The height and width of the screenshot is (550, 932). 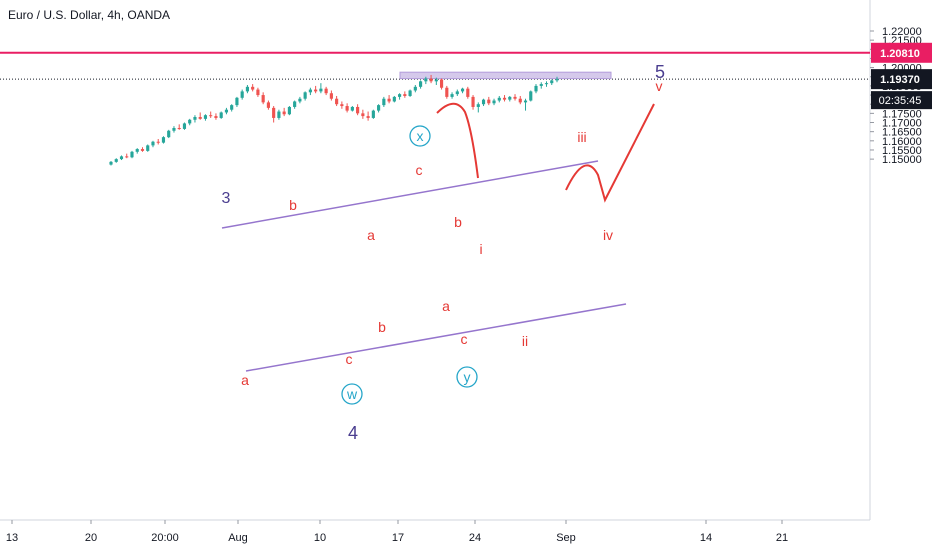 What do you see at coordinates (901, 52) in the screenshot?
I see `resistance-price-tag` at bounding box center [901, 52].